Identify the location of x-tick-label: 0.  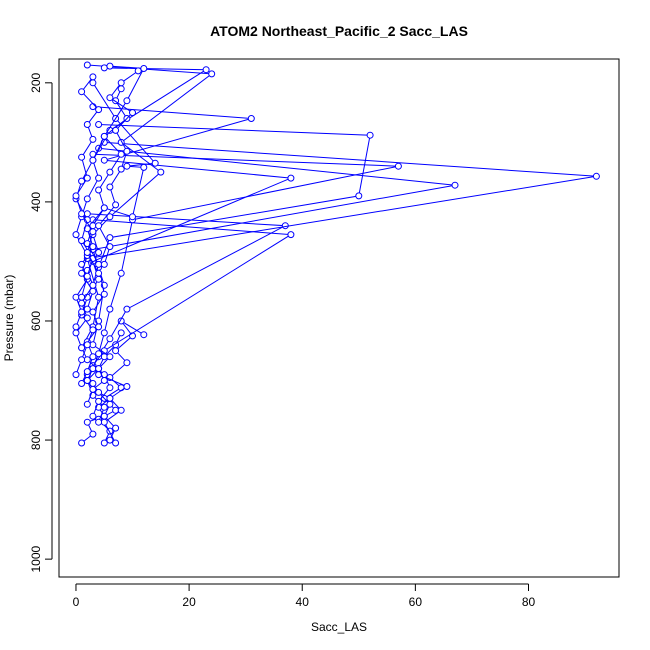
(76, 602).